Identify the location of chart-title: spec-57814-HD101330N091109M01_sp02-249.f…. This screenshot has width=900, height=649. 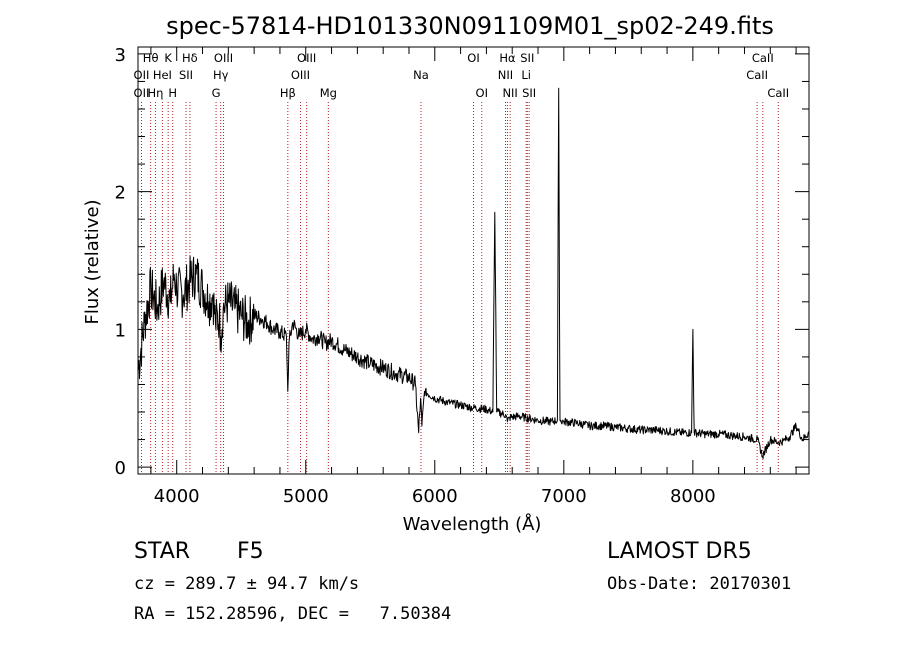
(470, 26).